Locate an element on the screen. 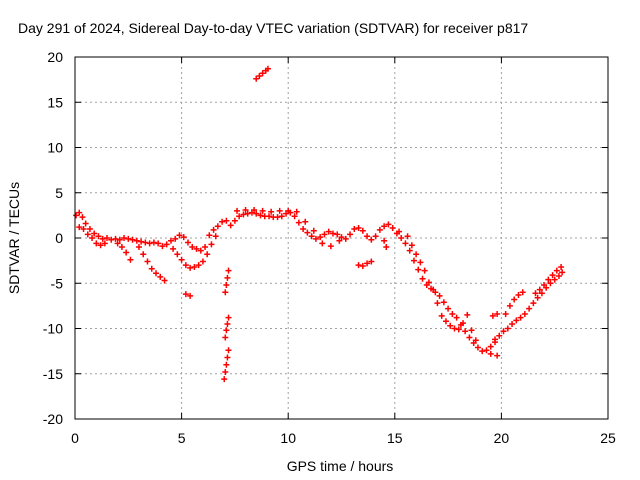 This screenshot has height=480, width=640. y-tick-label: 0 is located at coordinates (59, 238).